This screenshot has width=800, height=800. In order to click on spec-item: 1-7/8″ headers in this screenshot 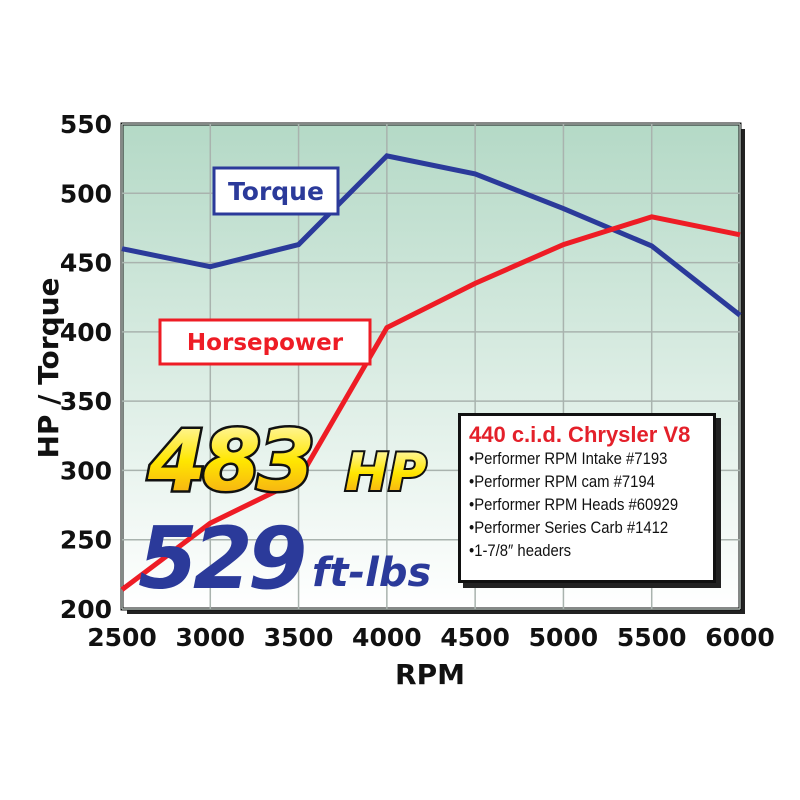, I will do `click(575, 551)`.